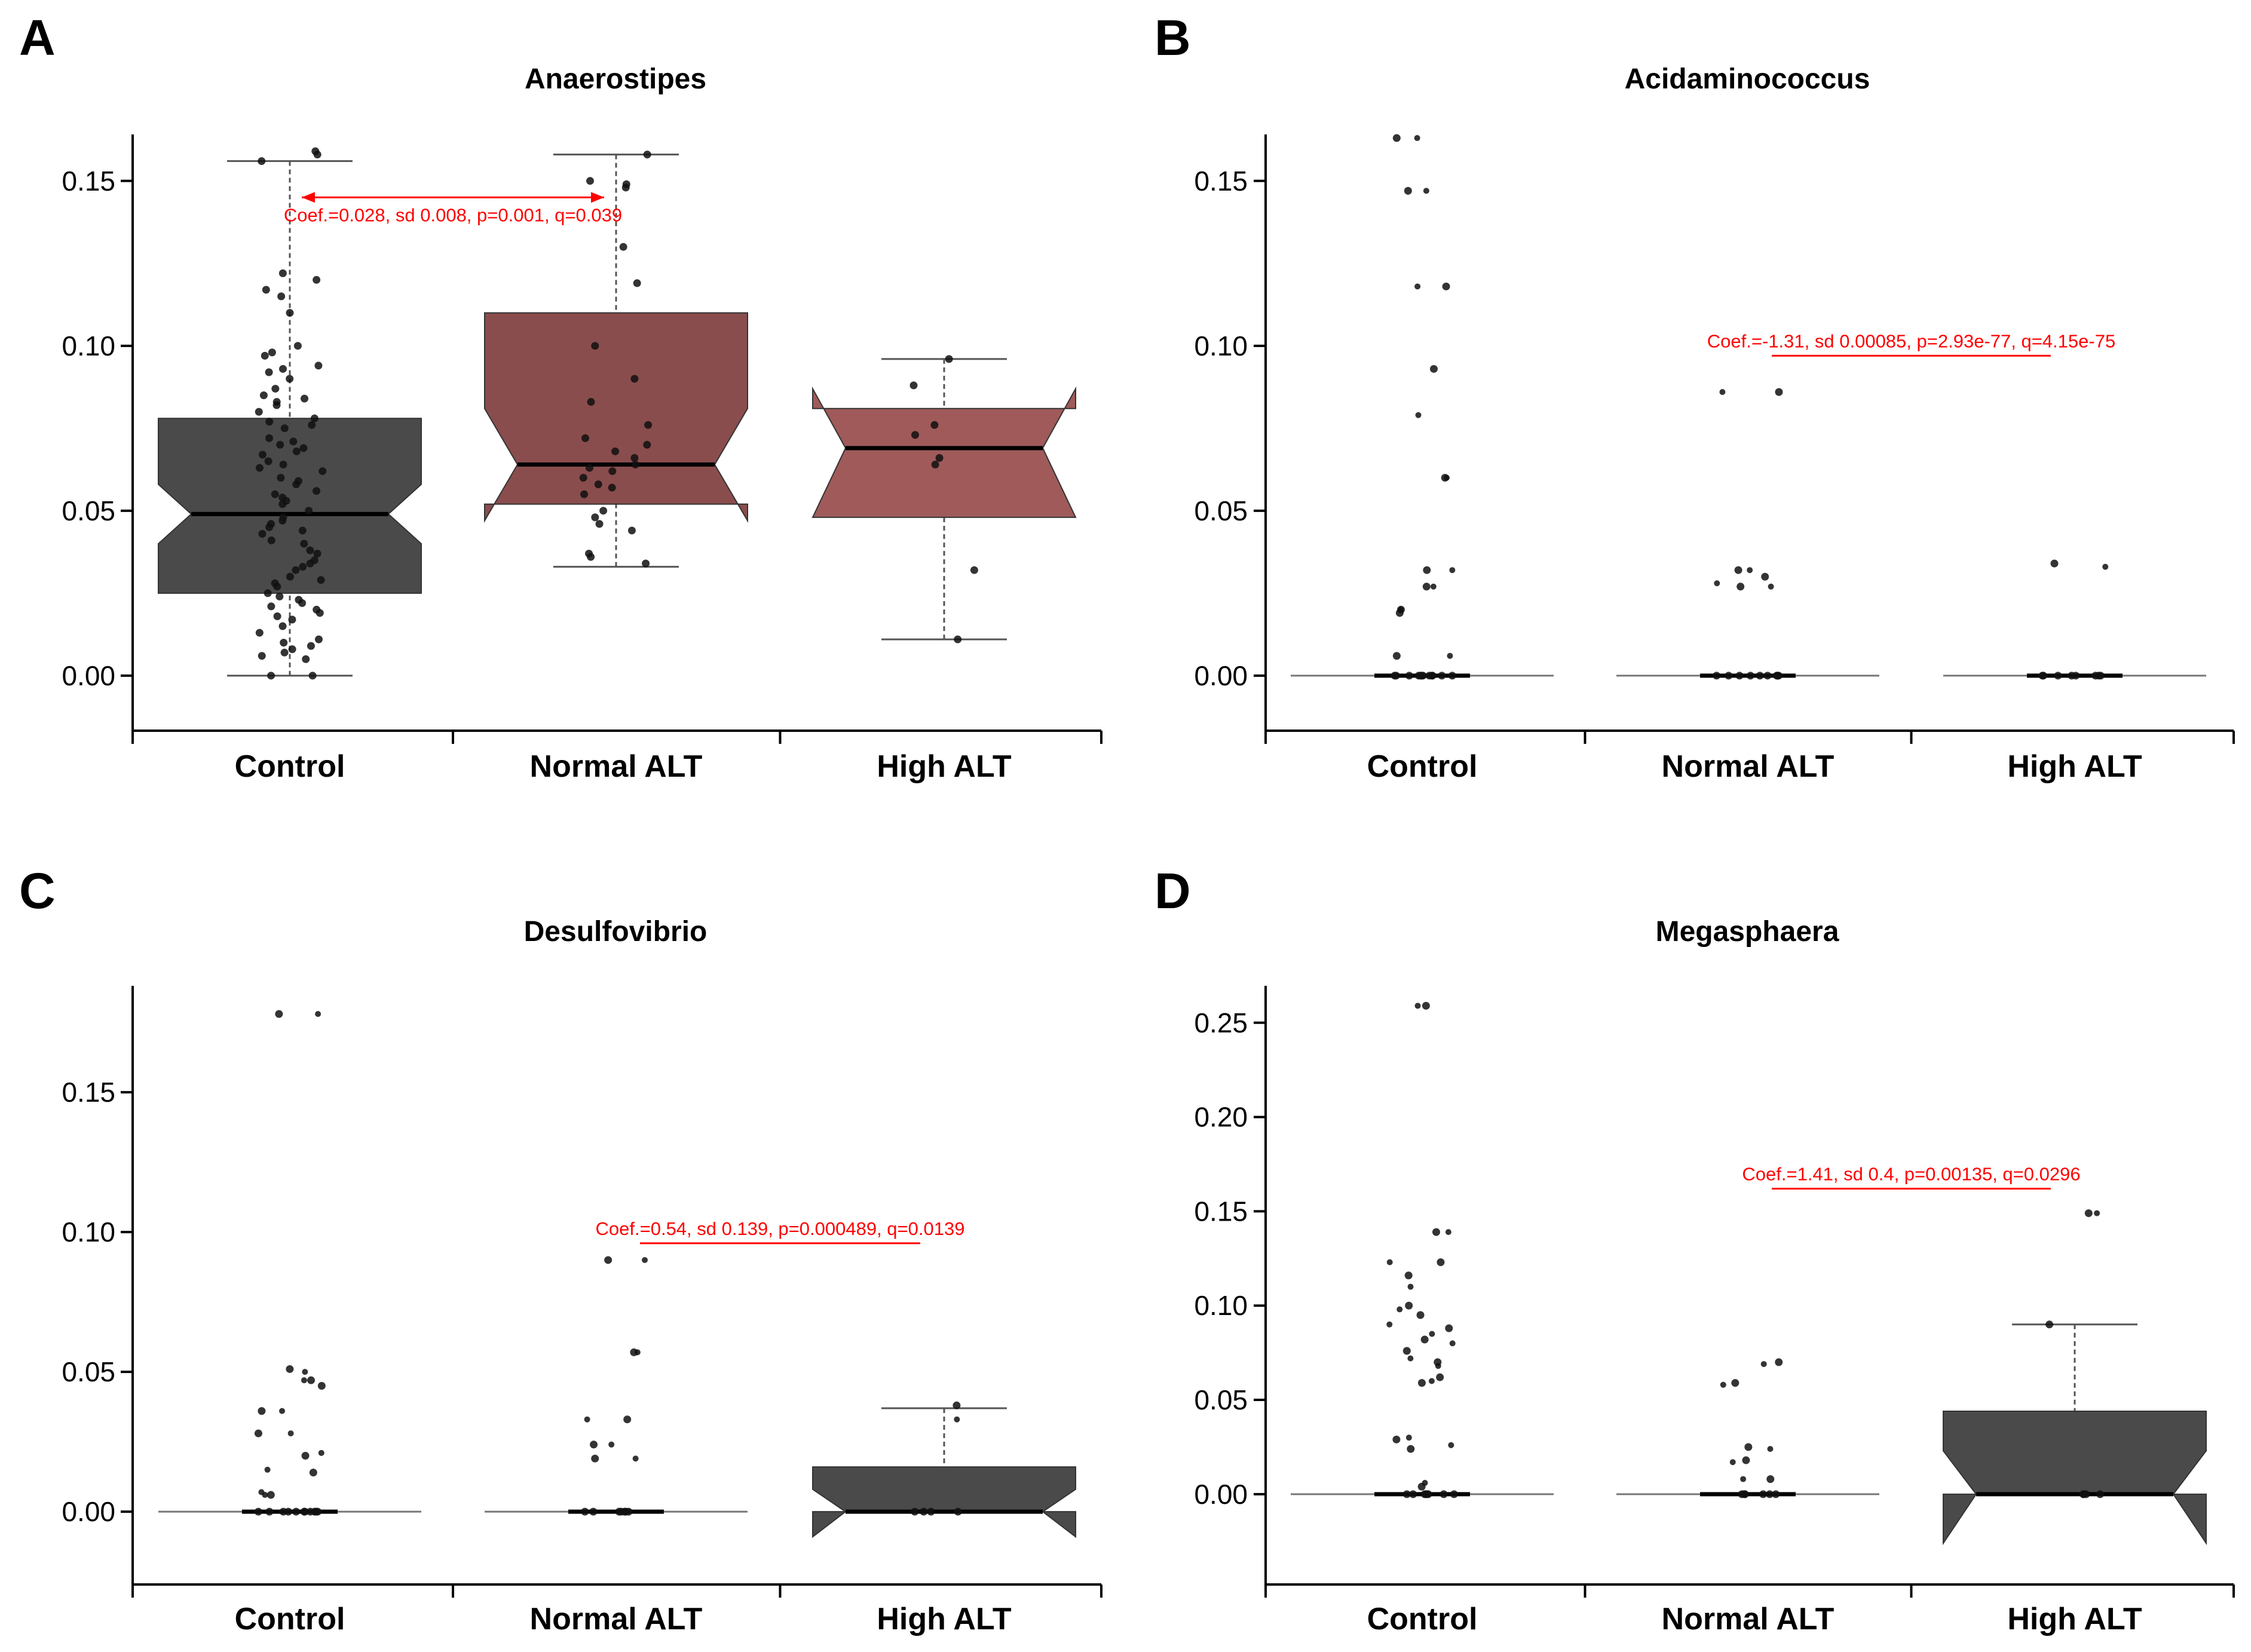 Image resolution: width=2251 pixels, height=1652 pixels. I want to click on annotation-text: Coef.=1.41, sd 0.4, p=0.00135, q=0.0296, so click(1911, 1174).